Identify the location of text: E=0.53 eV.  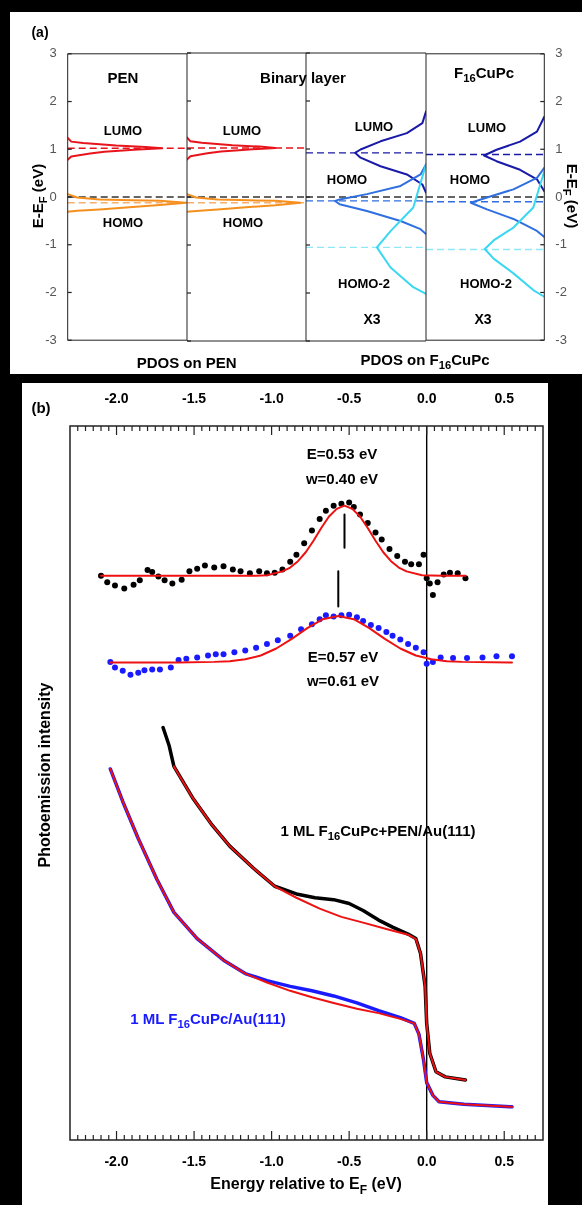
(342, 453).